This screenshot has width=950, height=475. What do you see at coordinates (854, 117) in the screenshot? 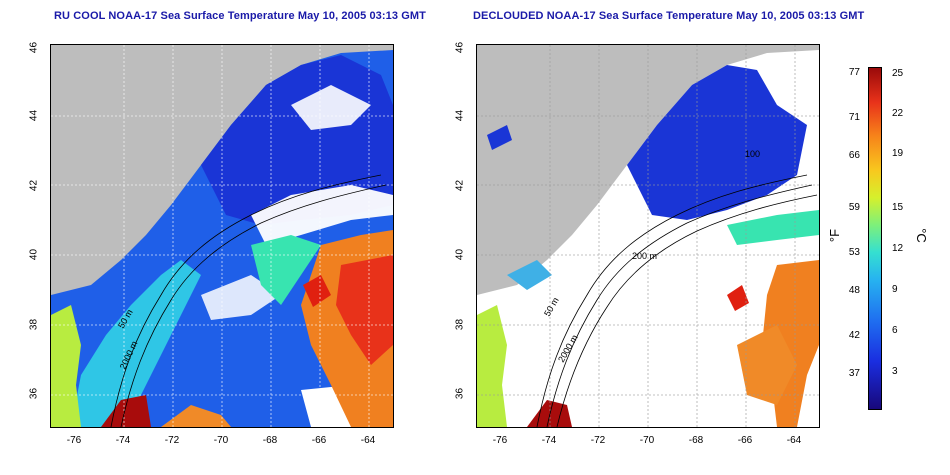
I see `colorbar-f-71: 71` at bounding box center [854, 117].